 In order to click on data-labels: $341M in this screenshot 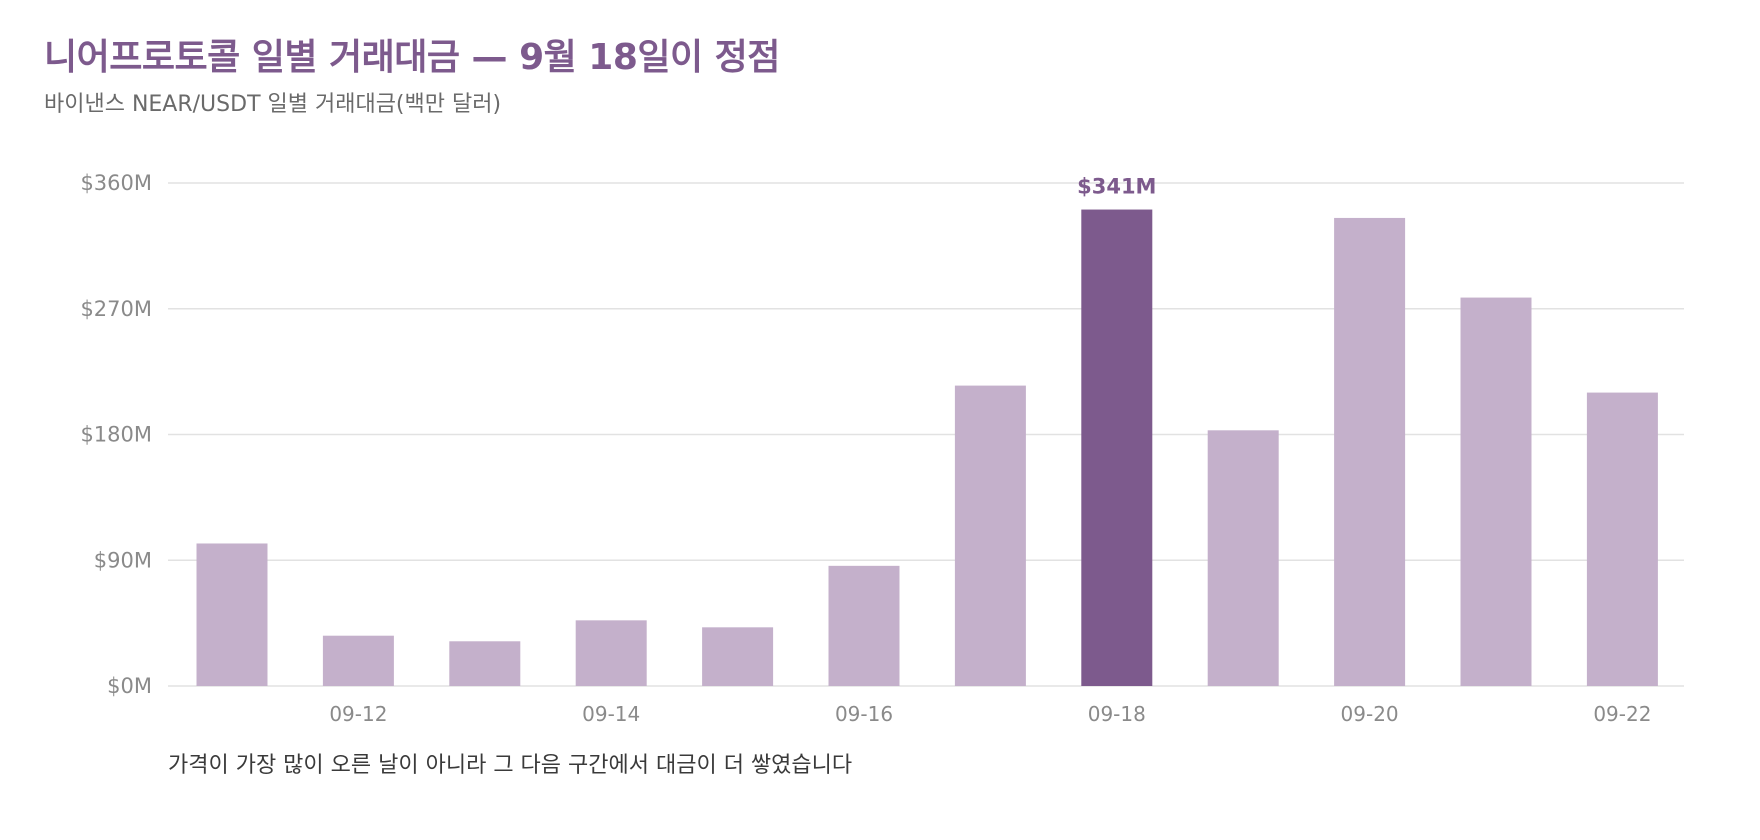, I will do `click(1116, 187)`.